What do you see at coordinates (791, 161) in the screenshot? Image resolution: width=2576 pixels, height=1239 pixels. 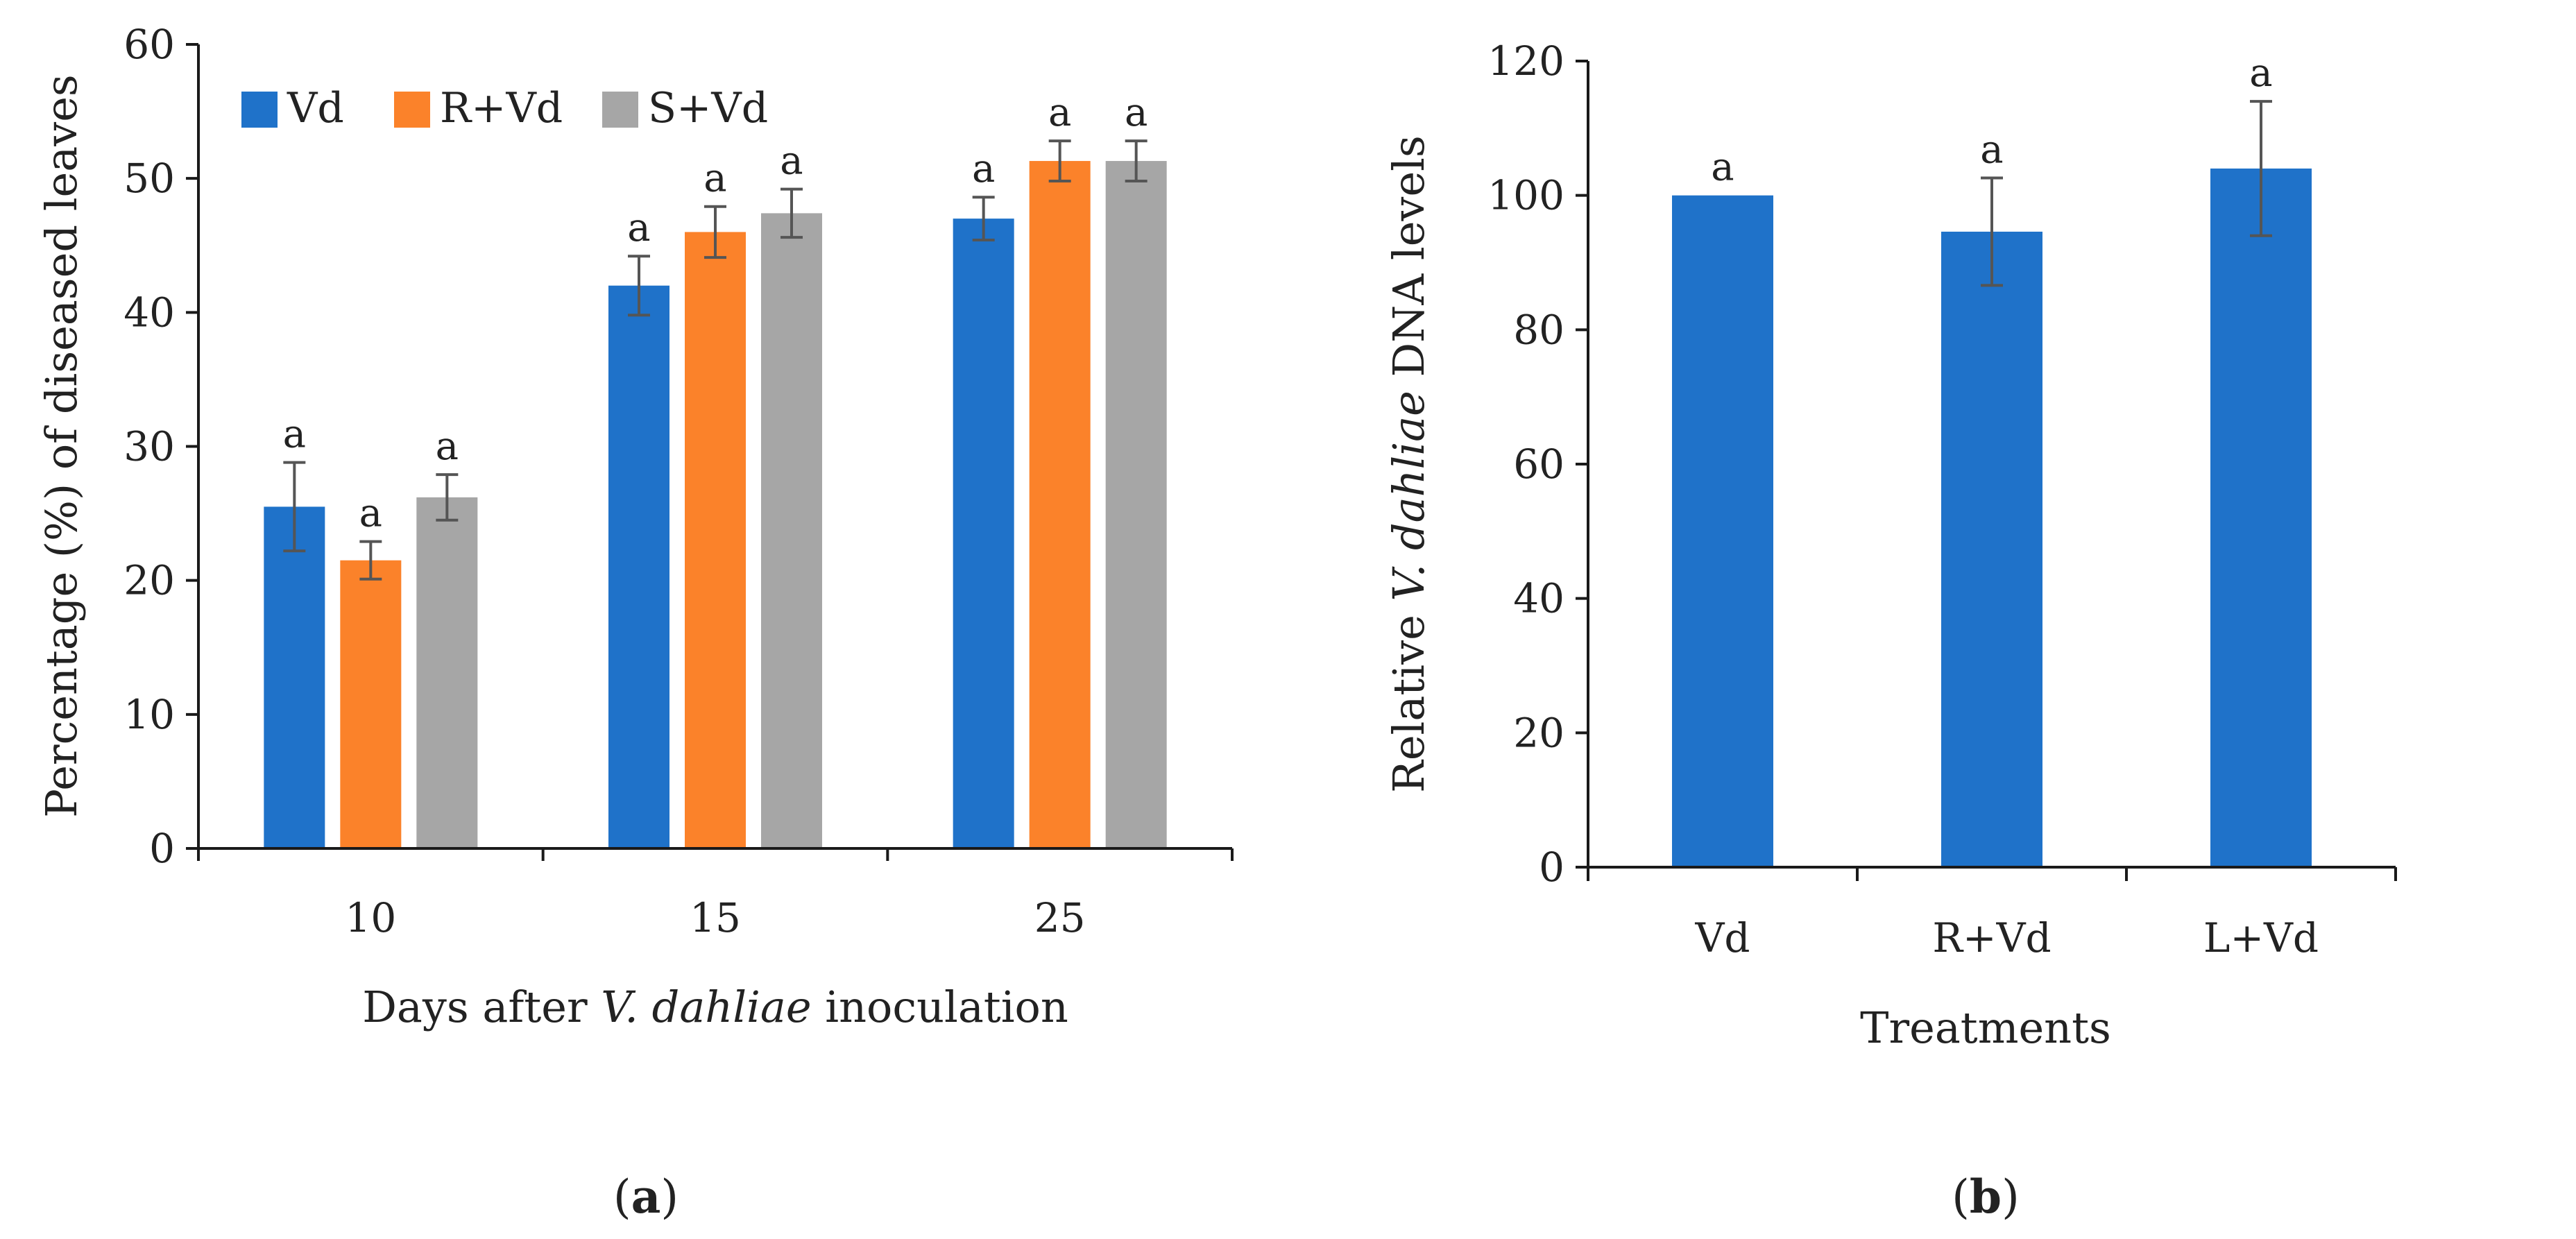 I see `sig-letter-s-vd-day-15: a` at bounding box center [791, 161].